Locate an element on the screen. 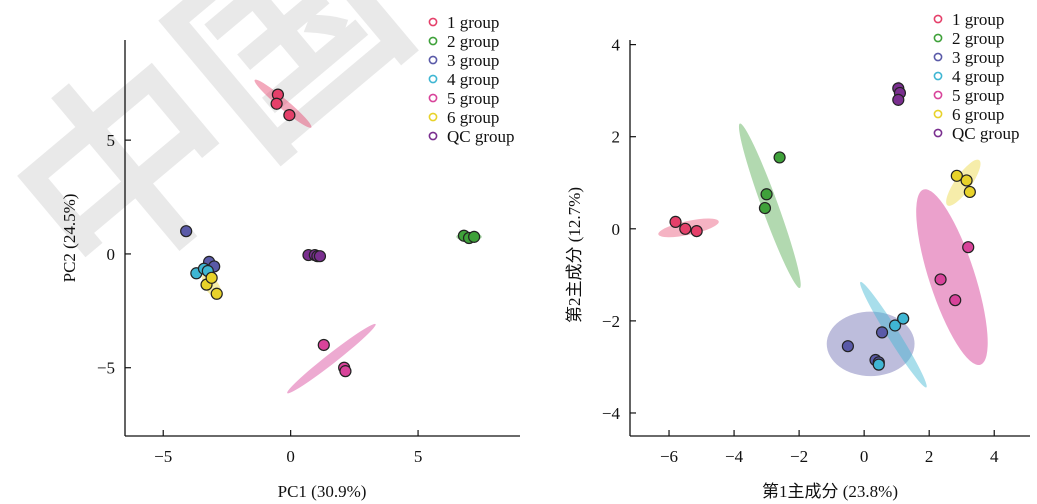  y-tick-label: 5 is located at coordinates (111, 140).